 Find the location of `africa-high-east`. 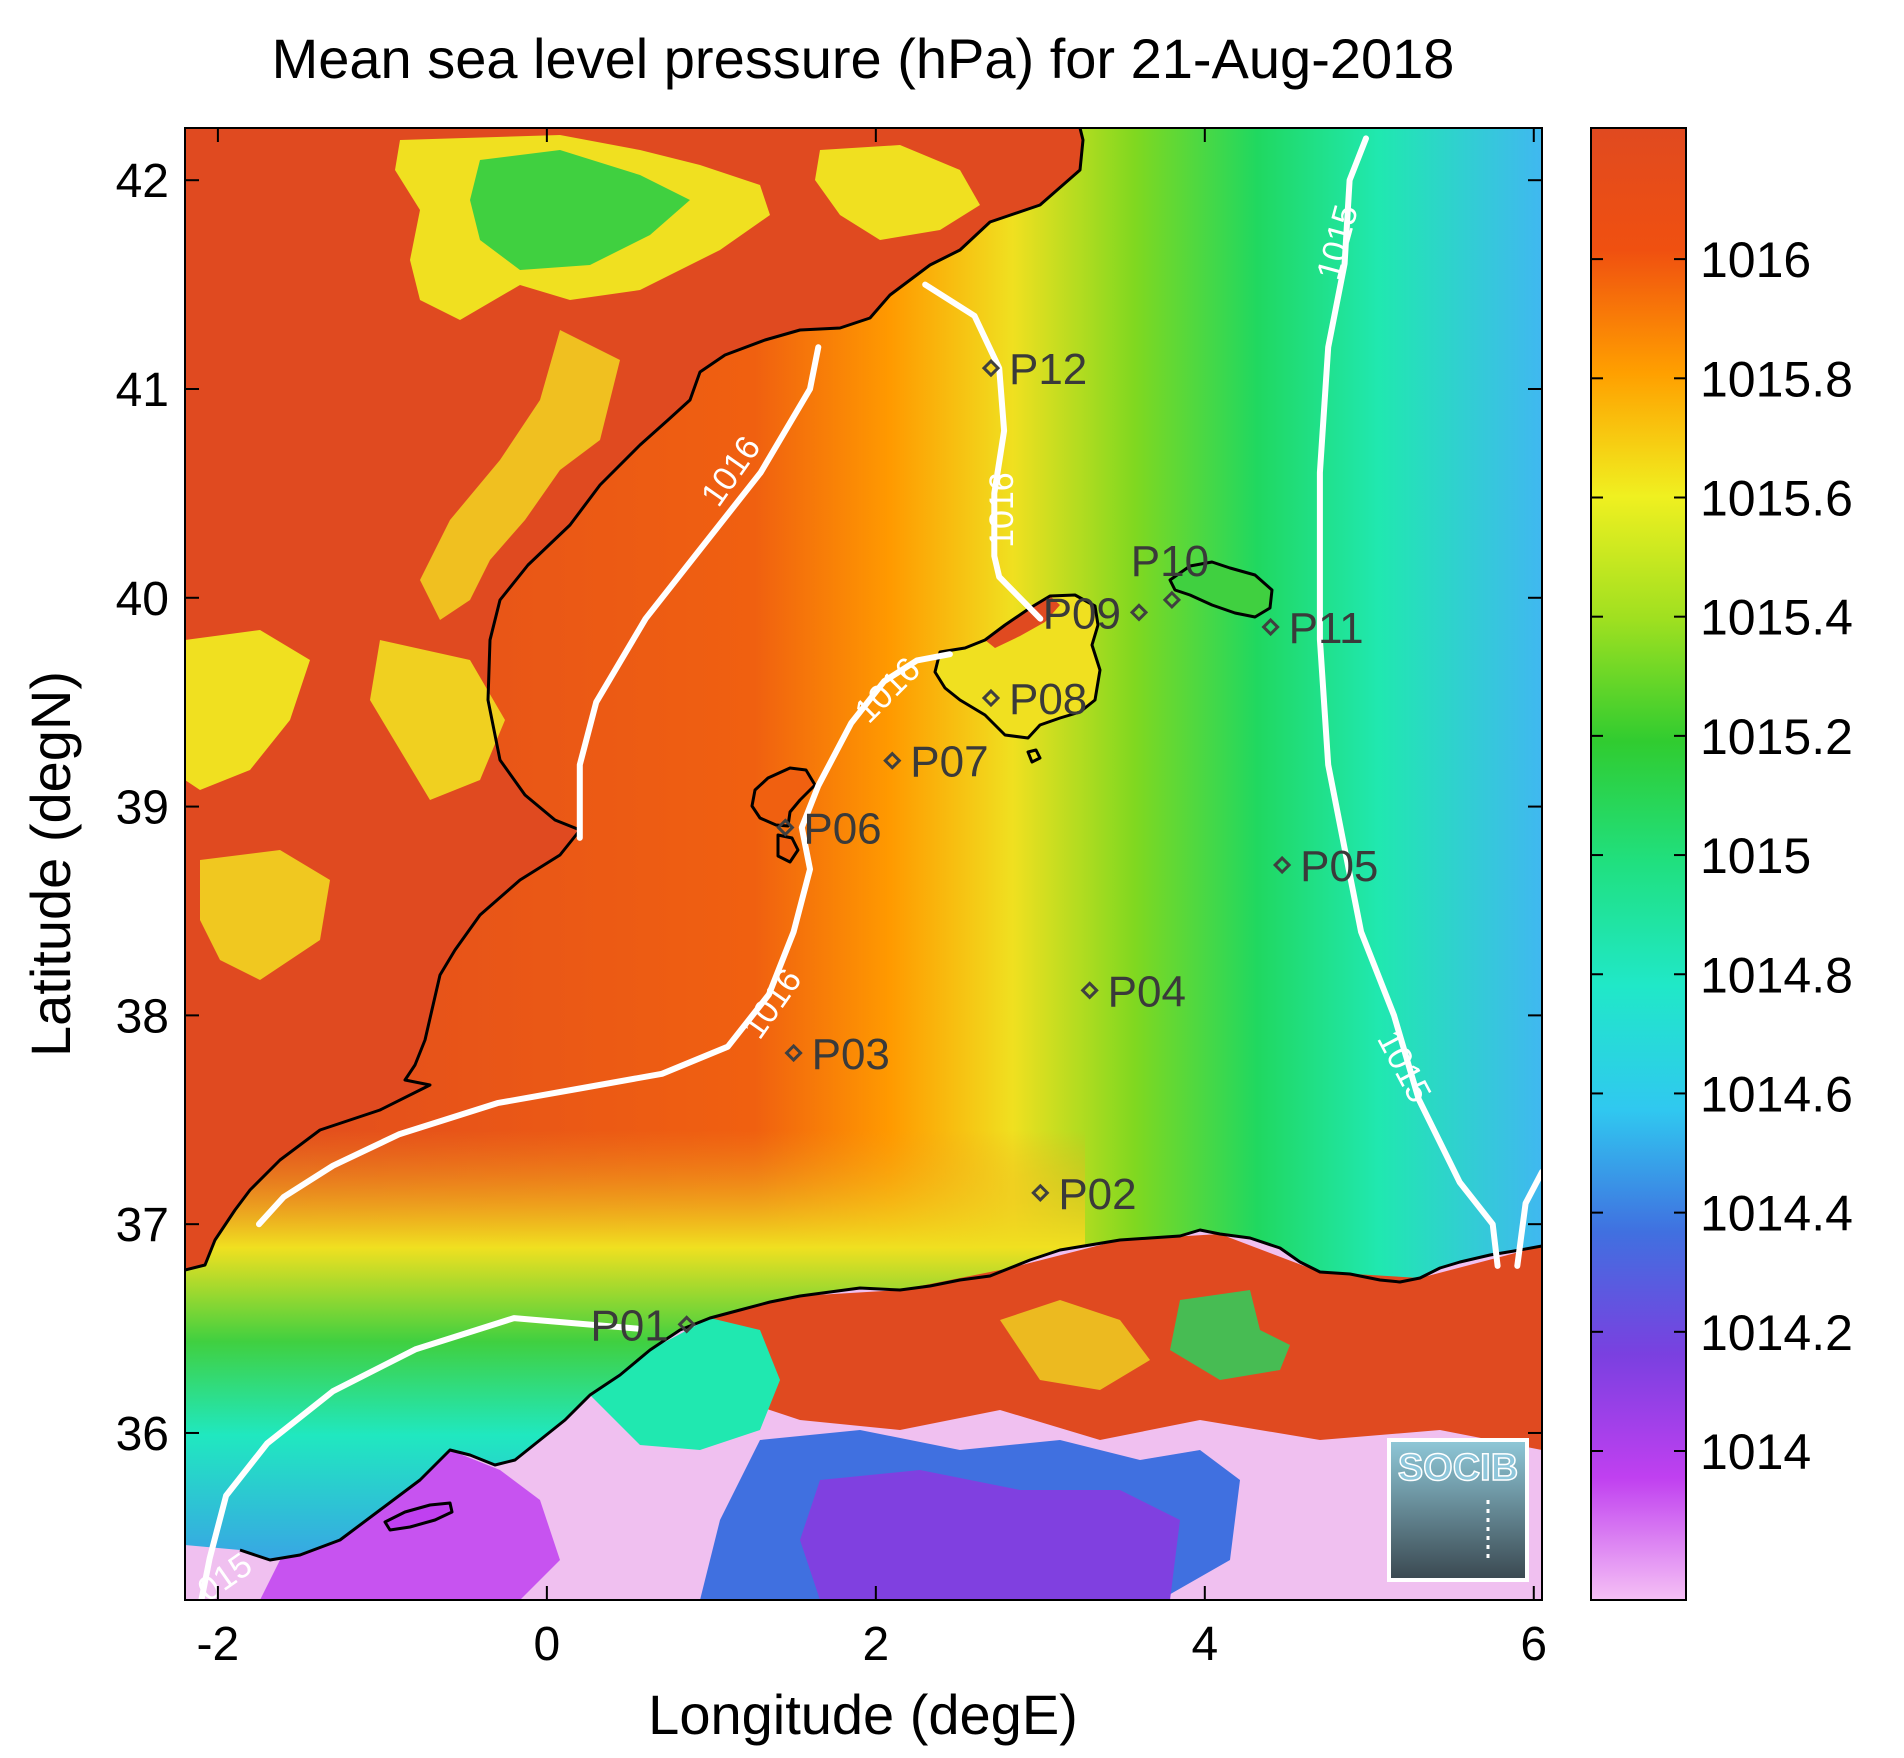

africa-high-east is located at coordinates (1420, 1345).